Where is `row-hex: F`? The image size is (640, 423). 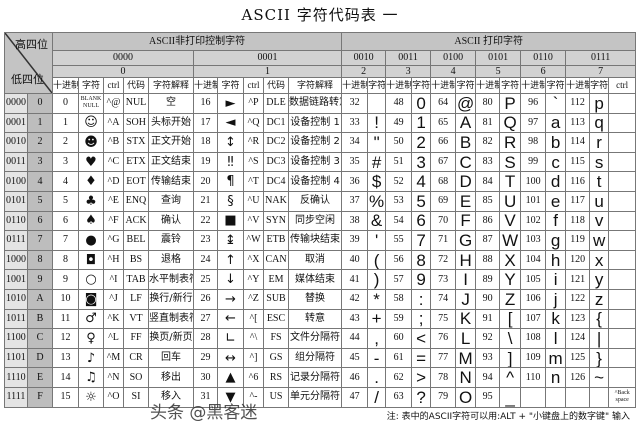 row-hex: F is located at coordinates (40, 397).